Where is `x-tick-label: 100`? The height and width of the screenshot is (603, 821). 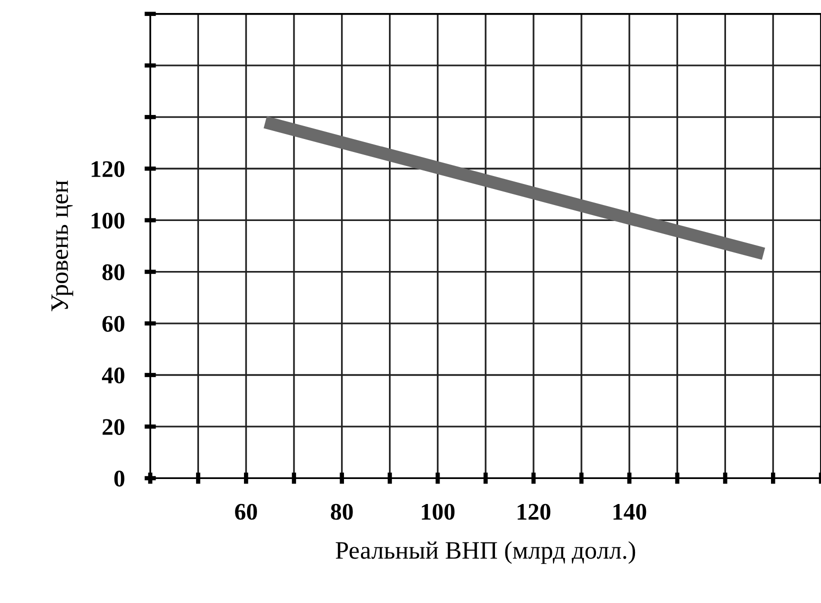
x-tick-label: 100 is located at coordinates (438, 512).